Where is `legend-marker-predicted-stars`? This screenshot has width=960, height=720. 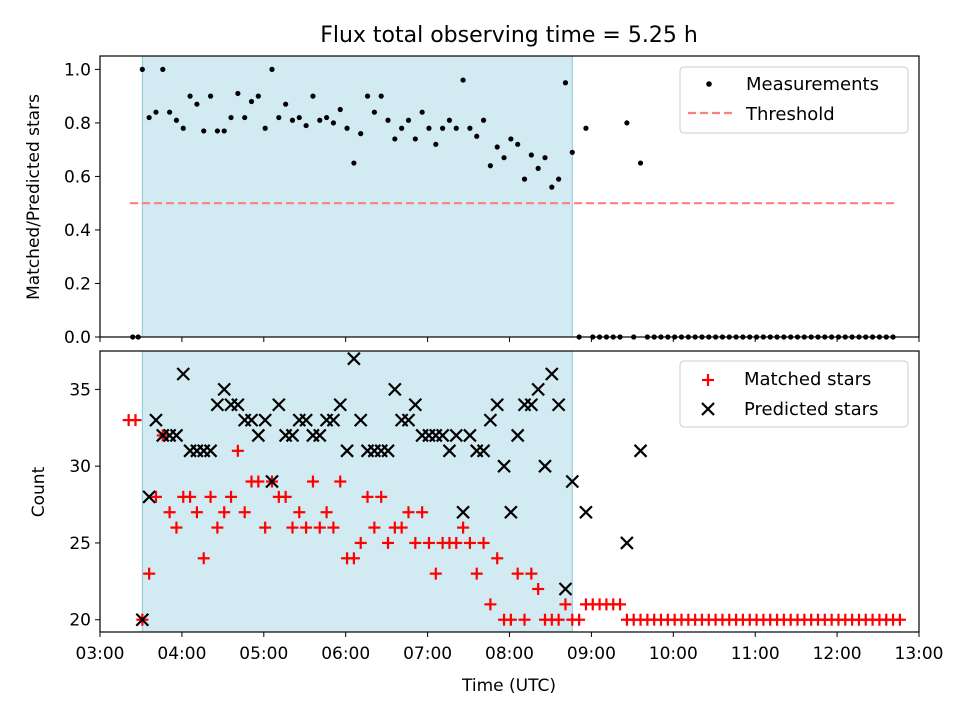 legend-marker-predicted-stars is located at coordinates (708, 409).